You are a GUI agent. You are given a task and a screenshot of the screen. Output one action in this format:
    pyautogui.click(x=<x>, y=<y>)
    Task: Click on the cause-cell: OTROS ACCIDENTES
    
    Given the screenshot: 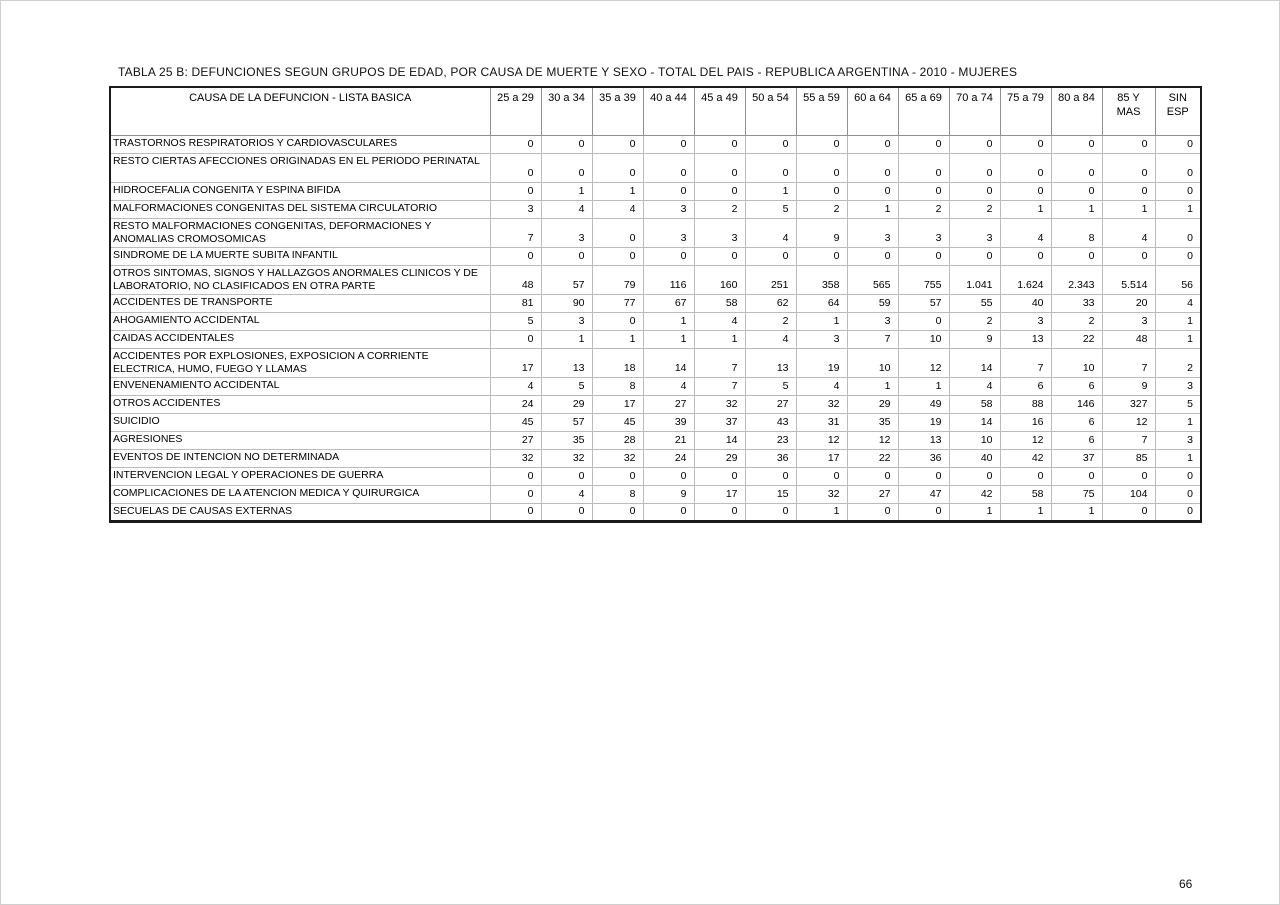 What is the action you would take?
    pyautogui.click(x=300, y=404)
    